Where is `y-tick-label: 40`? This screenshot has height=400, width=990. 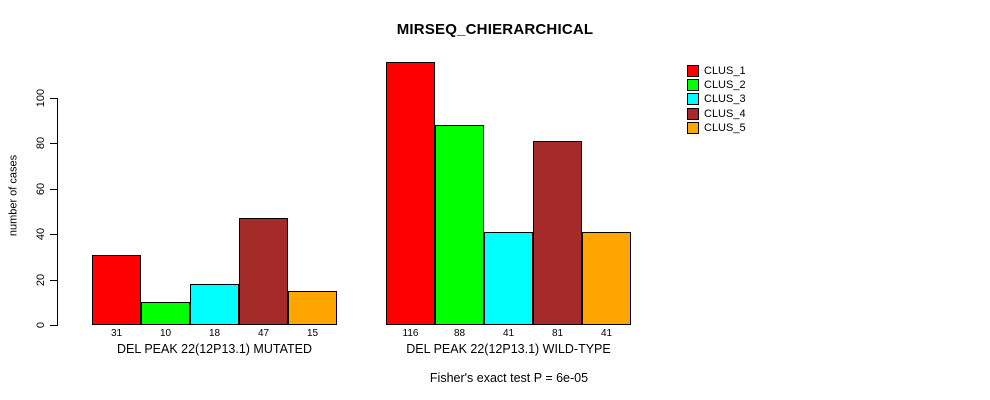
y-tick-label: 40 is located at coordinates (41, 234).